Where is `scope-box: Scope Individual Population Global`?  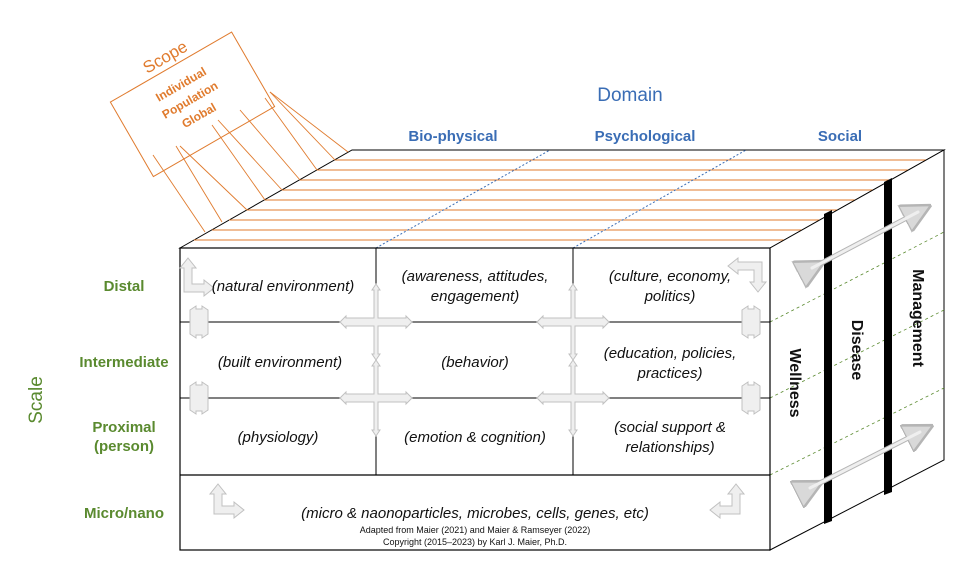 scope-box: Scope Individual Population Global is located at coordinates (192, 104).